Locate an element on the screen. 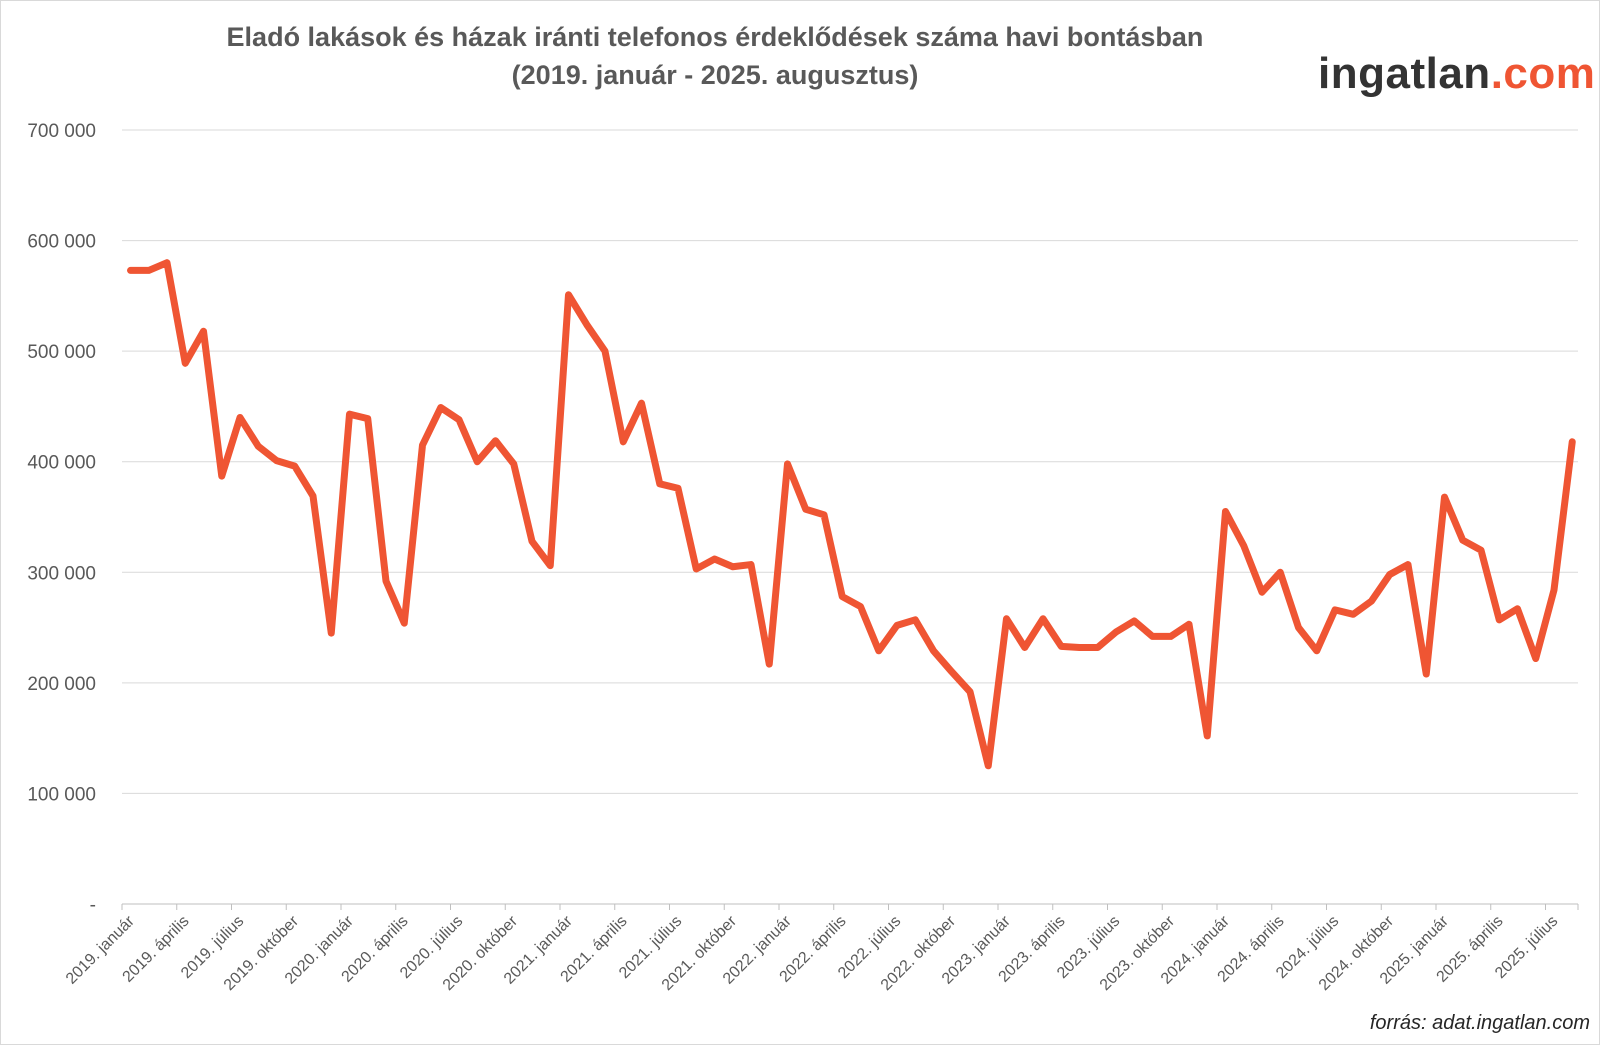 The height and width of the screenshot is (1045, 1600). y-tick-label: - is located at coordinates (93, 905).